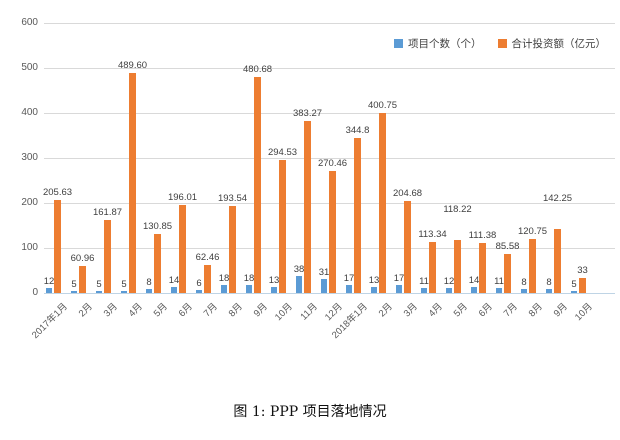  Describe the element at coordinates (532, 231) in the screenshot. I see `data-label-investment: 120.75` at that location.